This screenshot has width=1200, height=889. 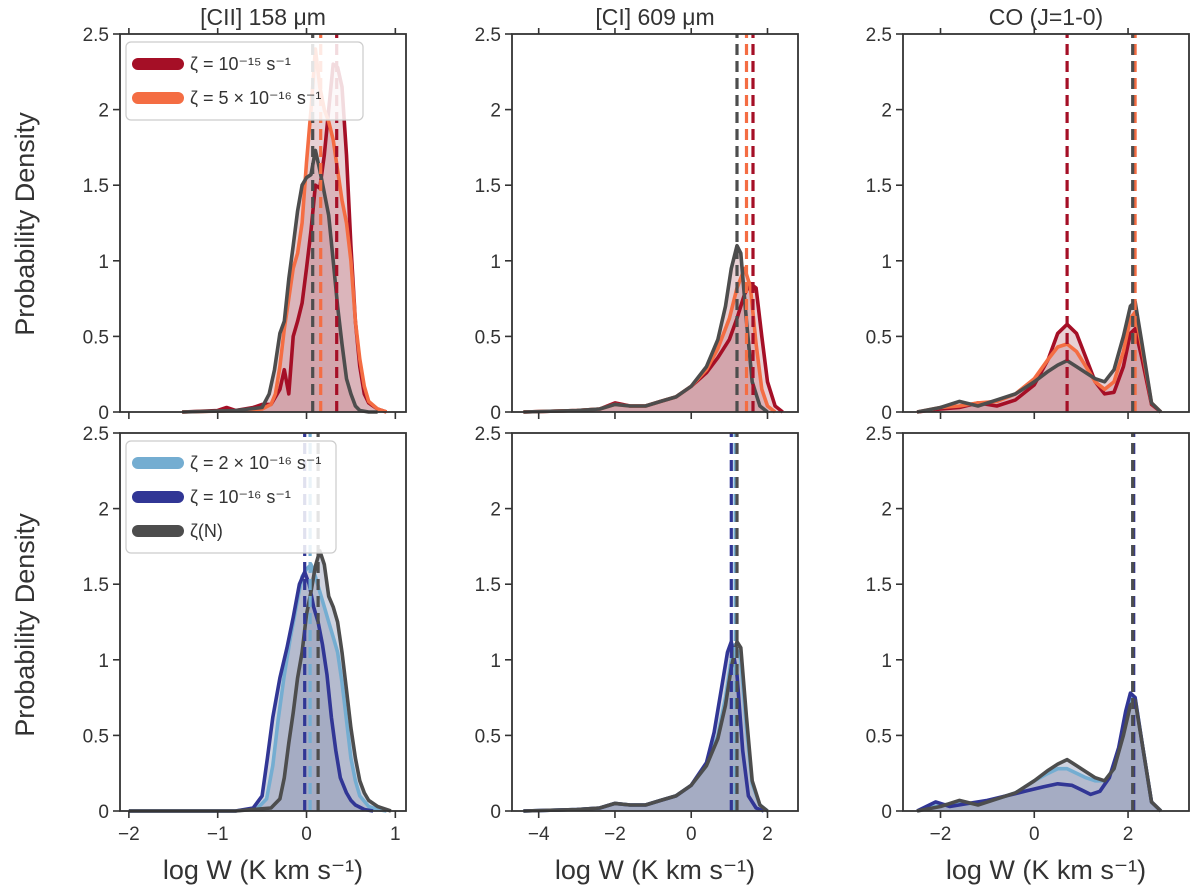 I want to click on legend-label: ζ = 10⁻¹⁶ s⁻¹, so click(x=240, y=497).